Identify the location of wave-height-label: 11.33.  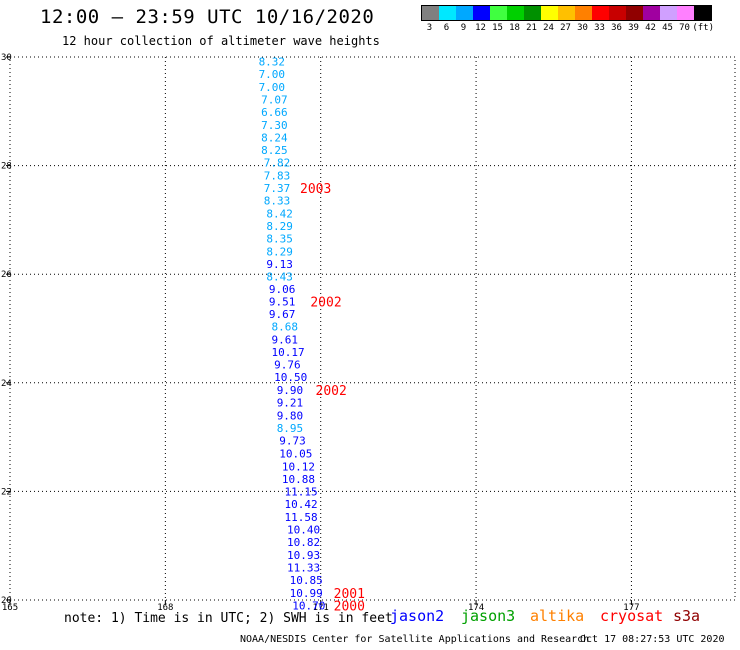
(303, 567).